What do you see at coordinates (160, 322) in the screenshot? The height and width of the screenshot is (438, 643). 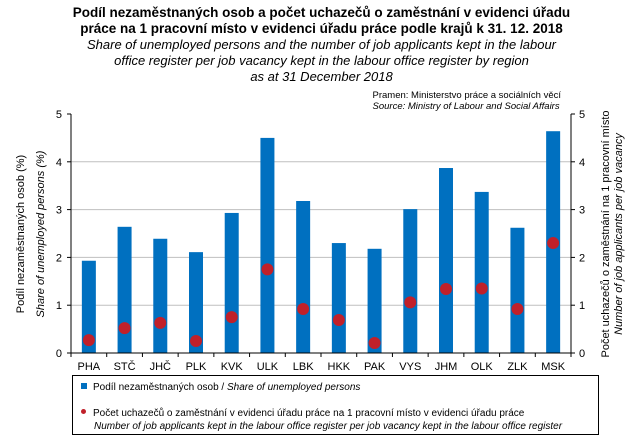 I see `dot-jhč` at bounding box center [160, 322].